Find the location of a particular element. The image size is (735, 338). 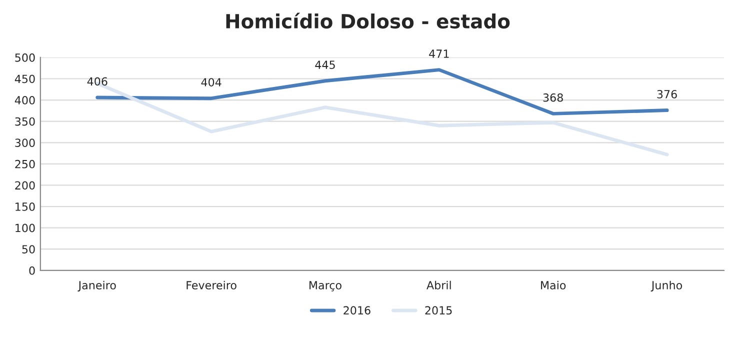

x-tick-label: Junho is located at coordinates (666, 286).